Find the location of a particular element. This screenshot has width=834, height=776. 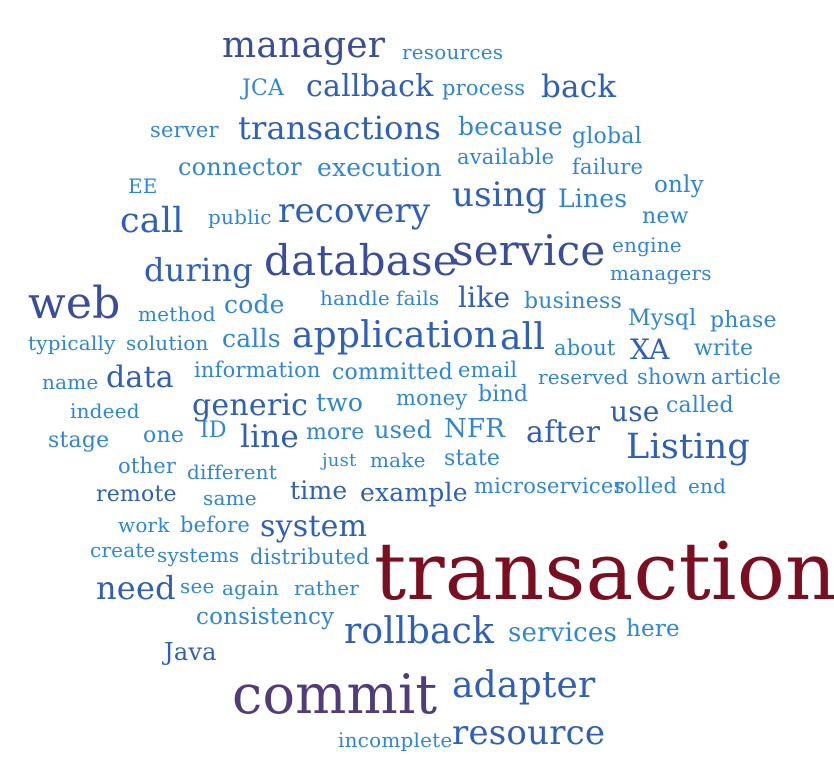

word-resources: resources is located at coordinates (453, 52).